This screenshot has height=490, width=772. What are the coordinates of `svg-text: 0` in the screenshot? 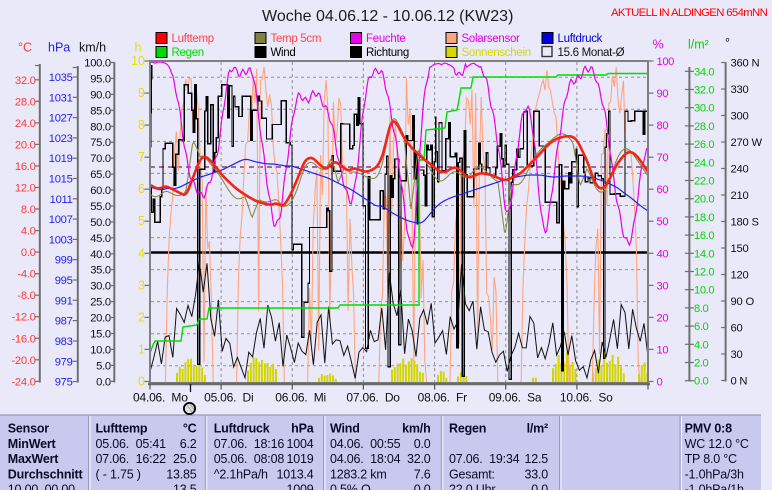 It's located at (660, 383).